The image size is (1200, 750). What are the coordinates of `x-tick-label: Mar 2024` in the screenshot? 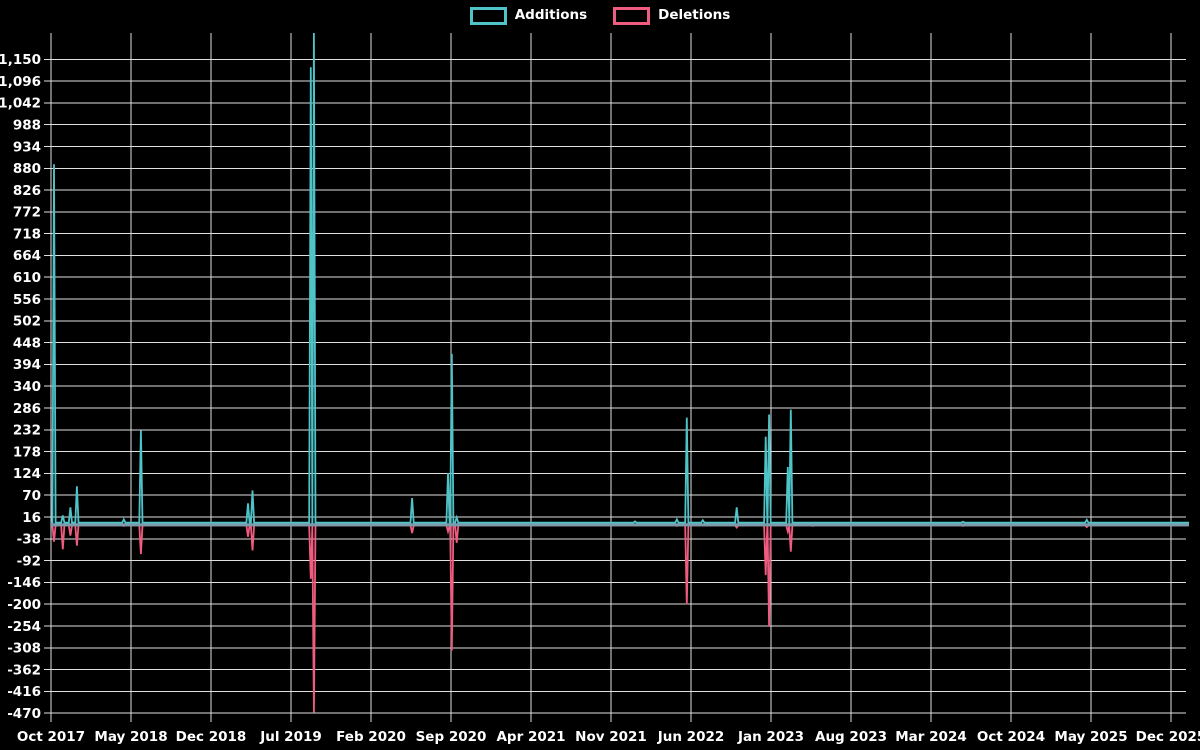 It's located at (930, 737).